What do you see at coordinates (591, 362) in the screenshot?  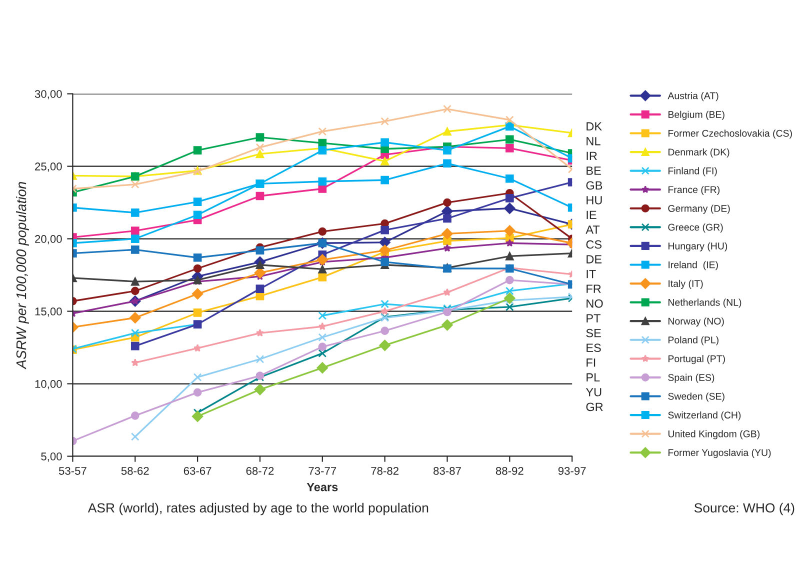 I see `text: FI` at bounding box center [591, 362].